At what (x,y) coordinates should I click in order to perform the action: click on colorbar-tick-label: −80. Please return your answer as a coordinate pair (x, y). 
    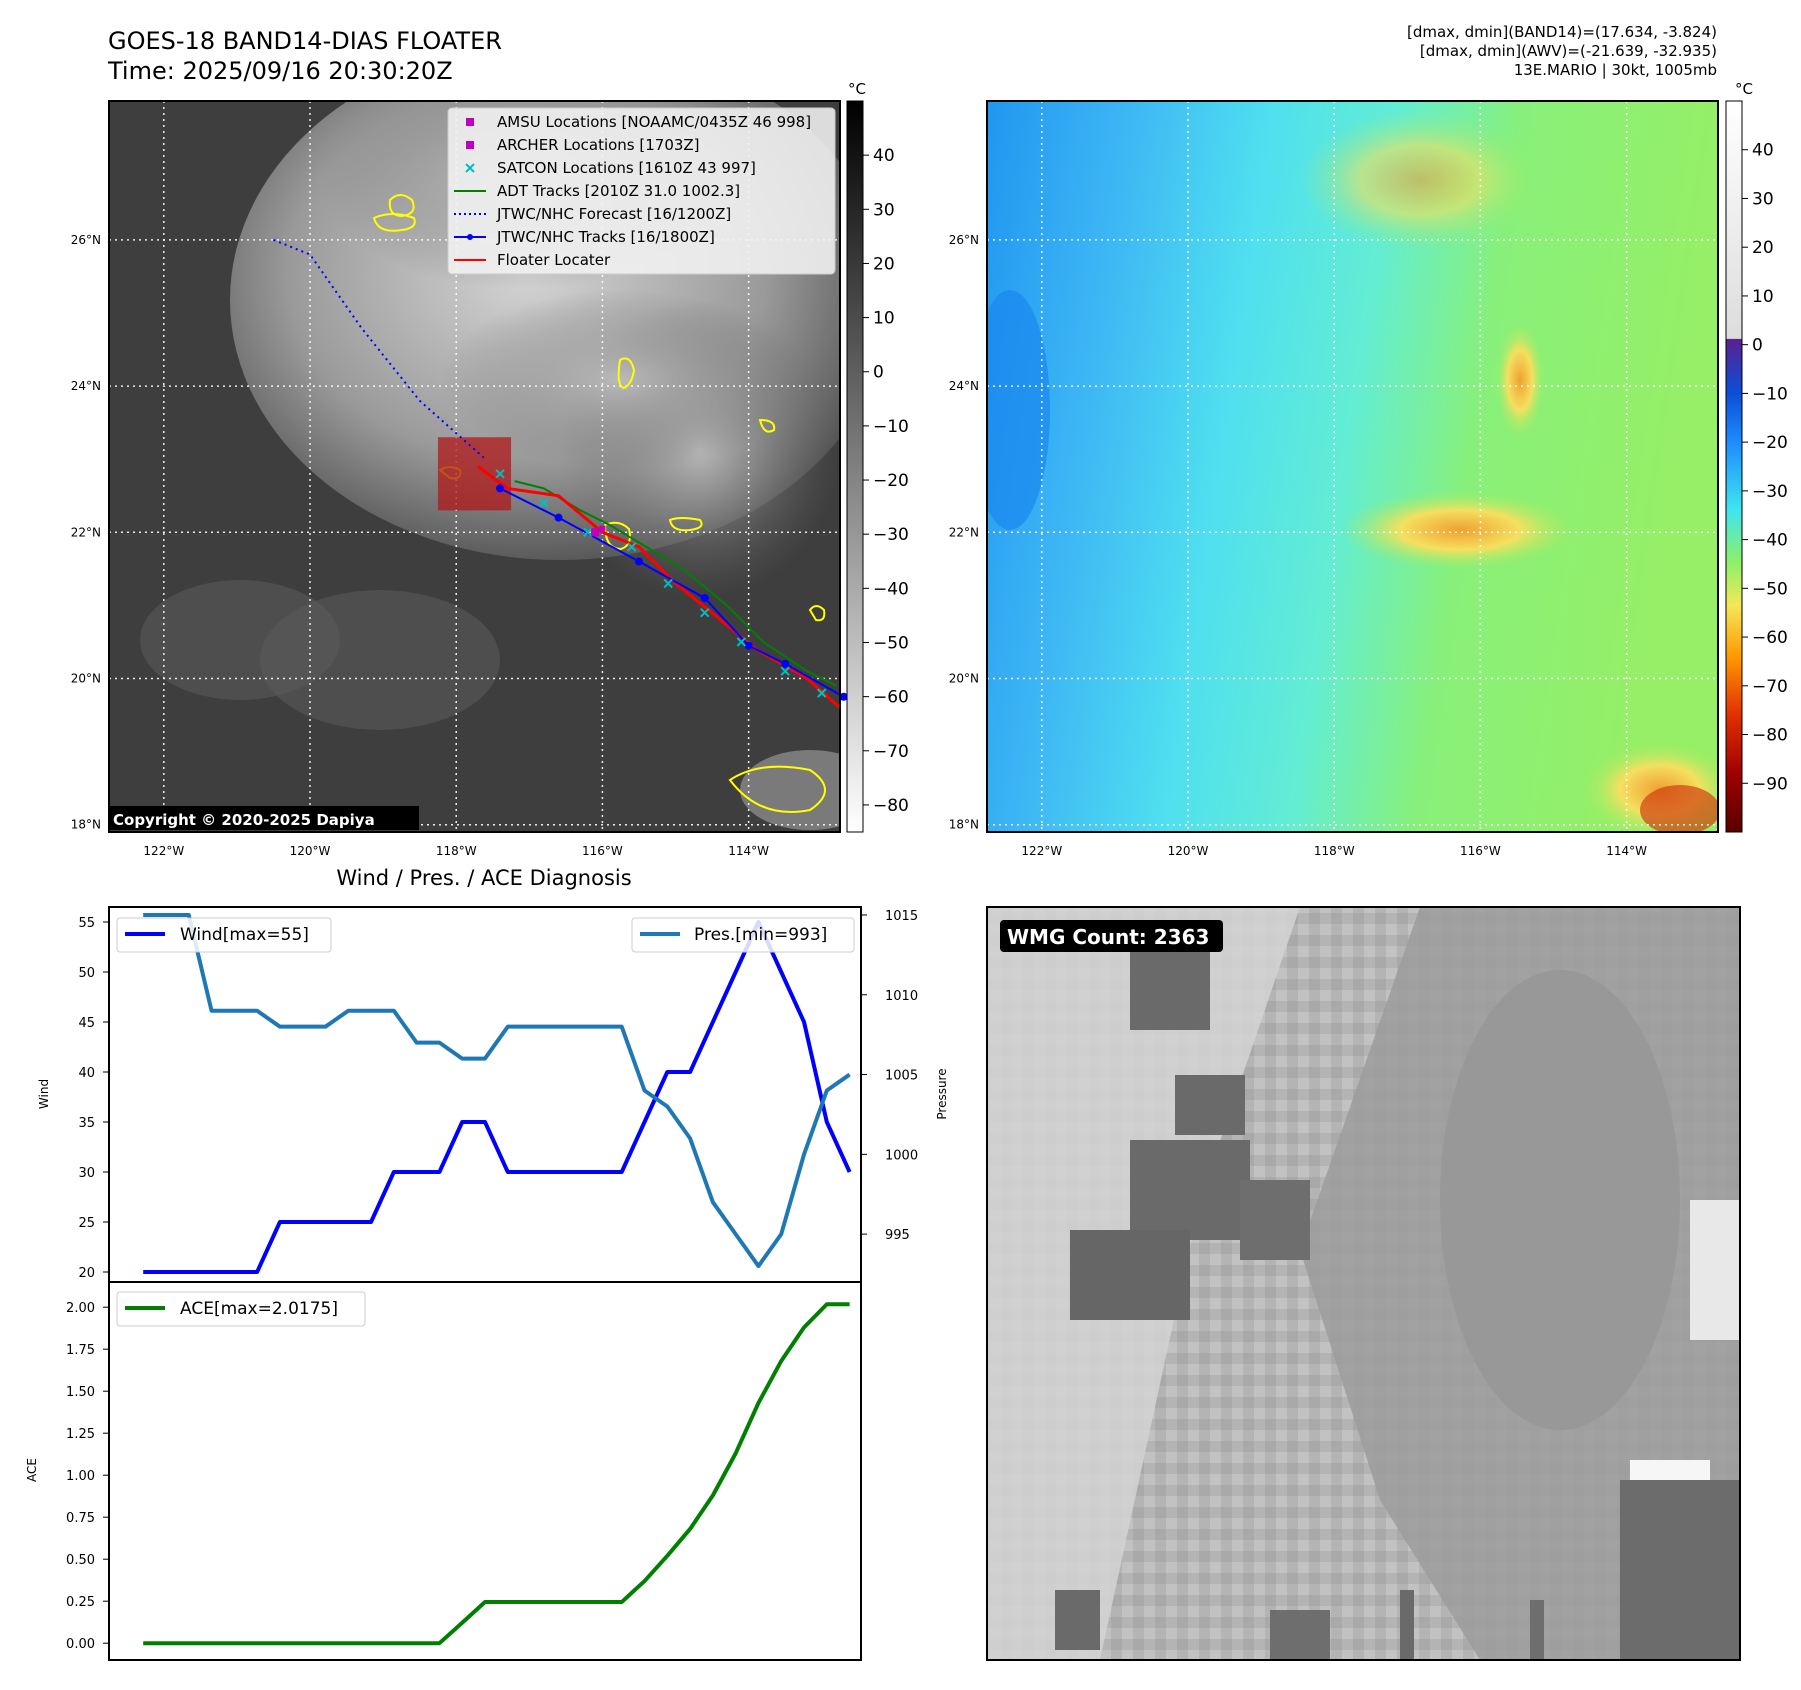
    Looking at the image, I should click on (1770, 736).